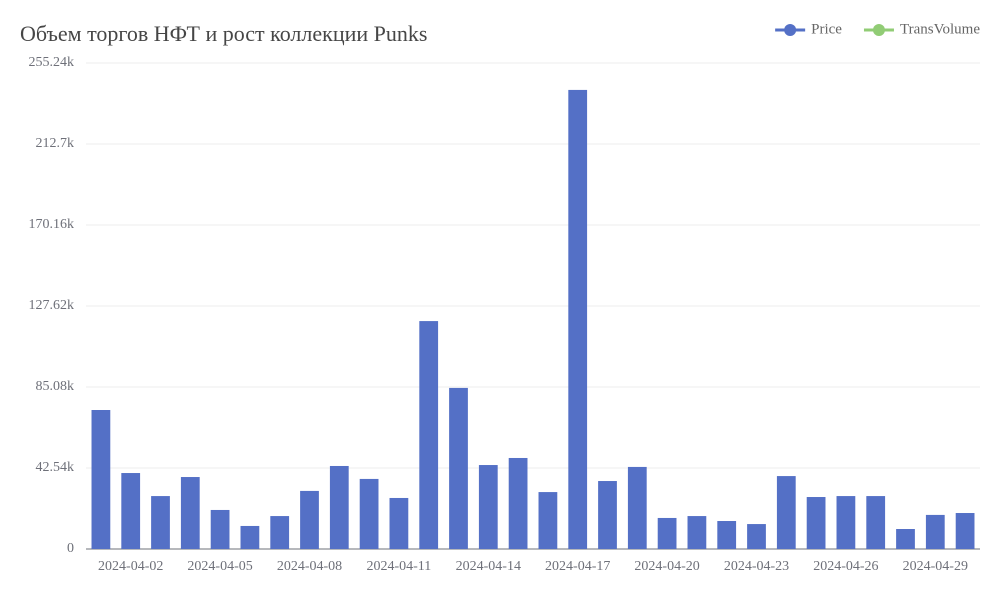  What do you see at coordinates (940, 29) in the screenshot?
I see `legend-label: TransVolume` at bounding box center [940, 29].